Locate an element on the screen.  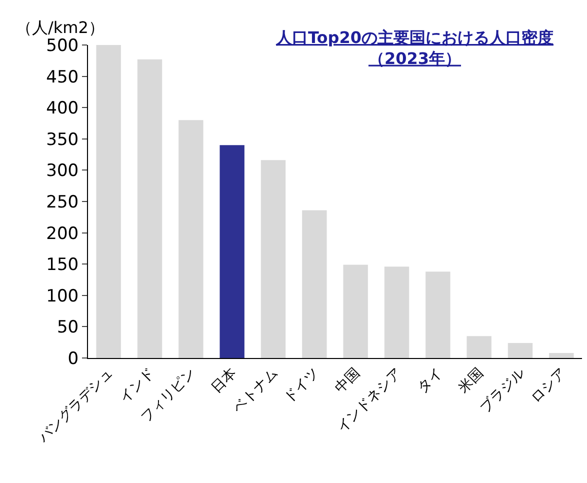
y-tick-label: 350 is located at coordinates (62, 140).